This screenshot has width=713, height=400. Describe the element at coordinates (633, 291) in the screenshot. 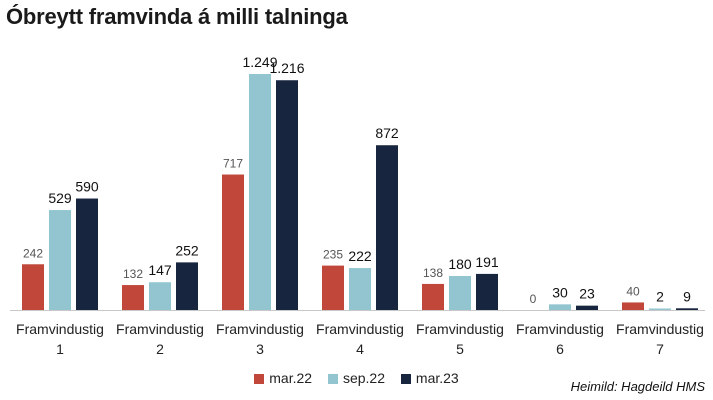

I see `value-label-mar22-cat7: 40` at that location.